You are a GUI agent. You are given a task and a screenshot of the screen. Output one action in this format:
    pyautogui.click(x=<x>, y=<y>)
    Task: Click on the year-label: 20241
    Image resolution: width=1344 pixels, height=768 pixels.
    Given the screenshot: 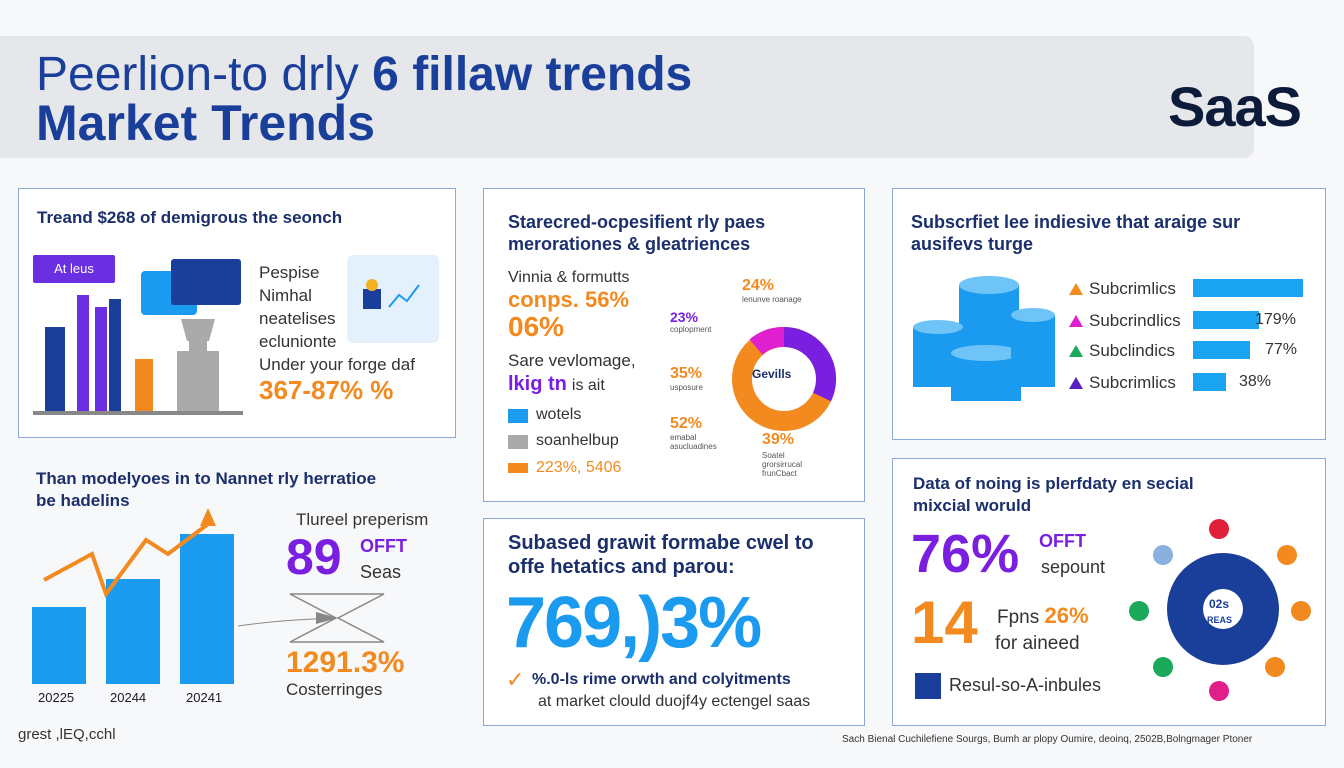 What is the action you would take?
    pyautogui.click(x=204, y=697)
    